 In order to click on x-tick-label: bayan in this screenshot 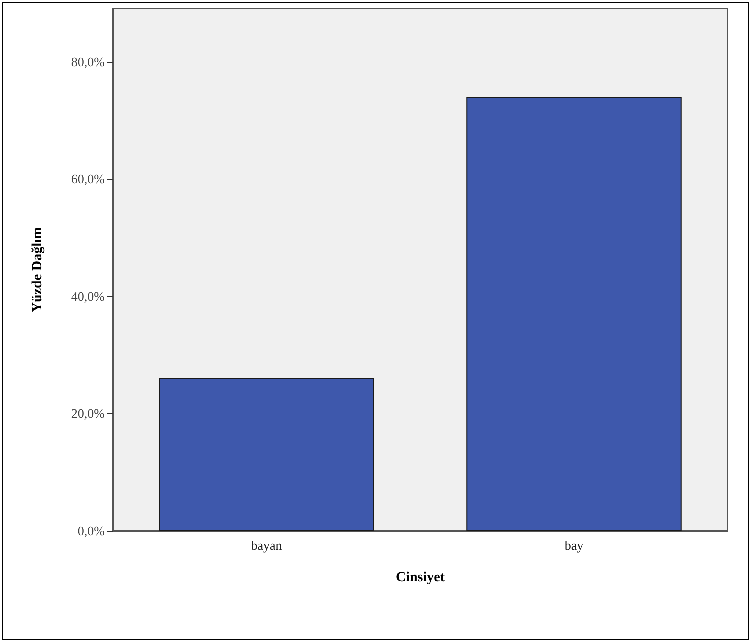, I will do `click(267, 545)`.